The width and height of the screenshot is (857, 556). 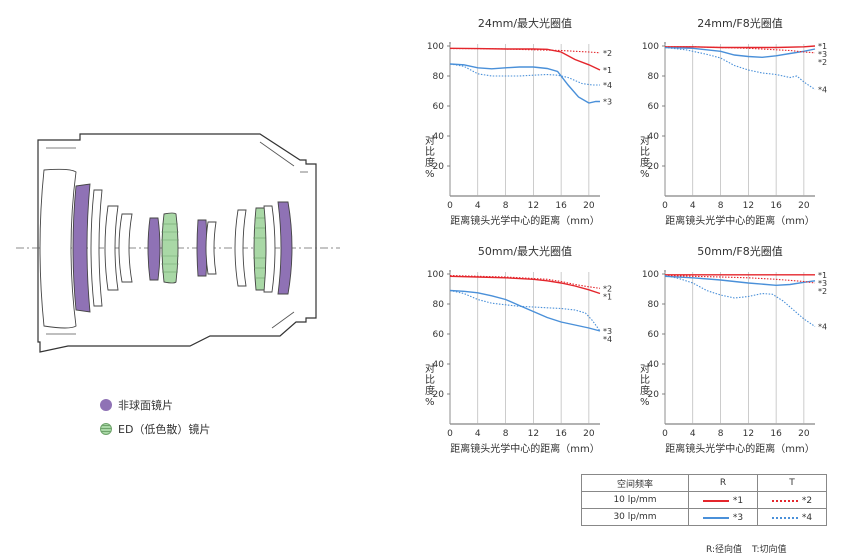 I want to click on lens-element-8-aspherical, so click(x=202, y=248).